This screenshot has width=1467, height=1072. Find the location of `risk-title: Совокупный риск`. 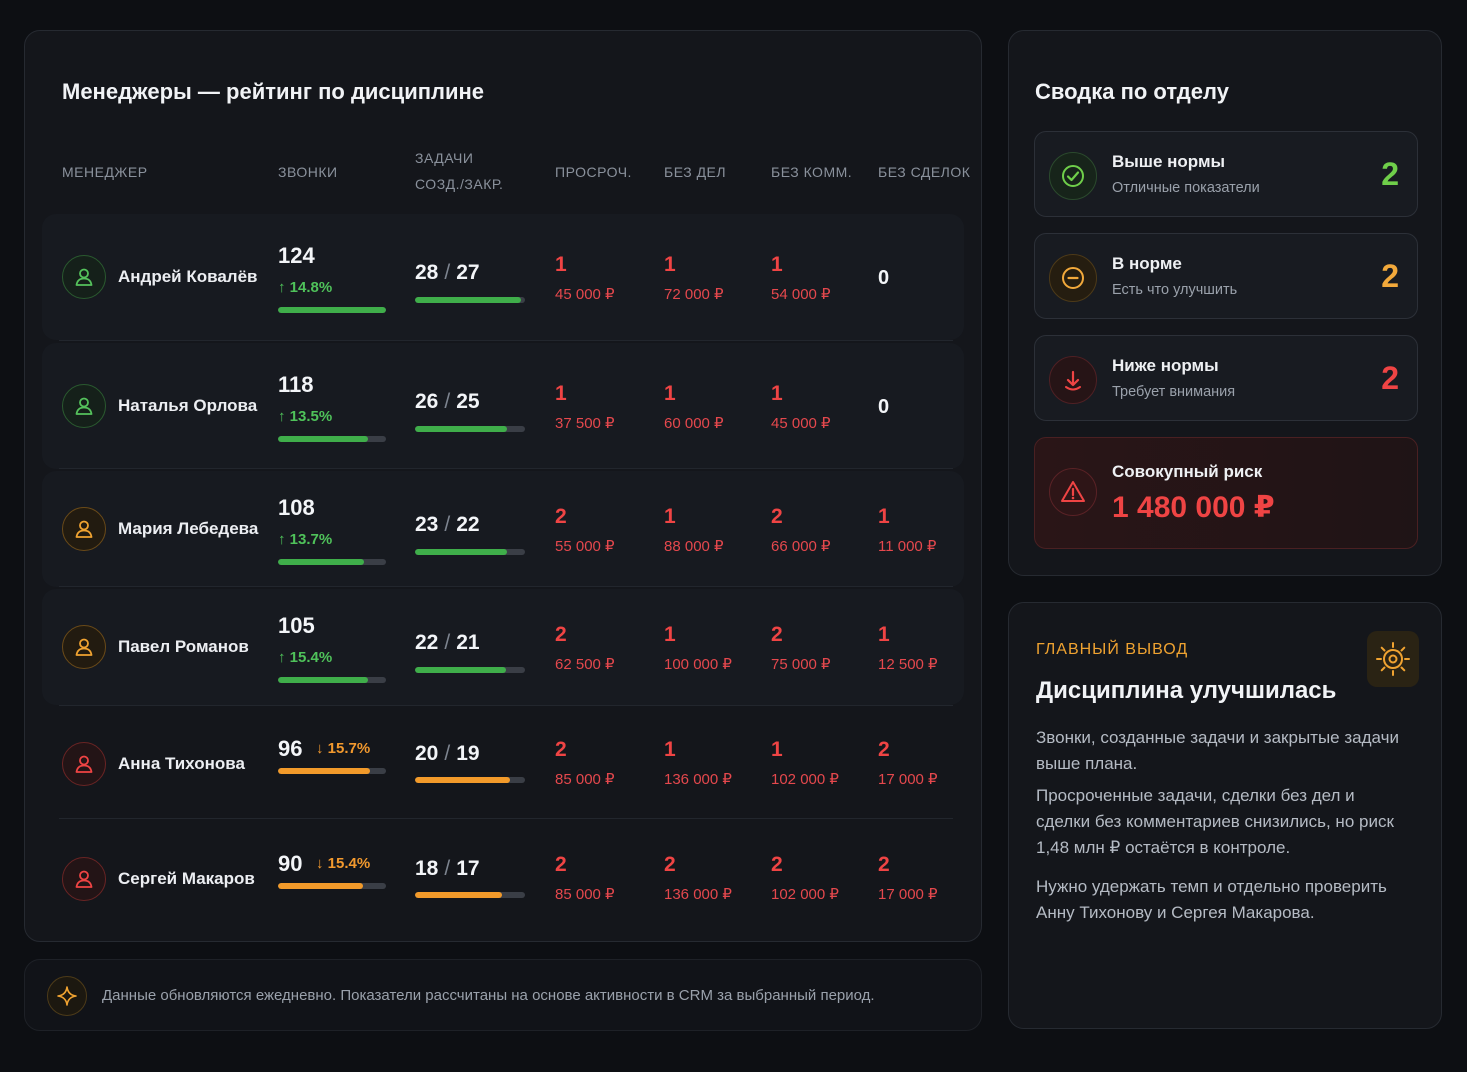

risk-title: Совокупный риск is located at coordinates (1187, 471).